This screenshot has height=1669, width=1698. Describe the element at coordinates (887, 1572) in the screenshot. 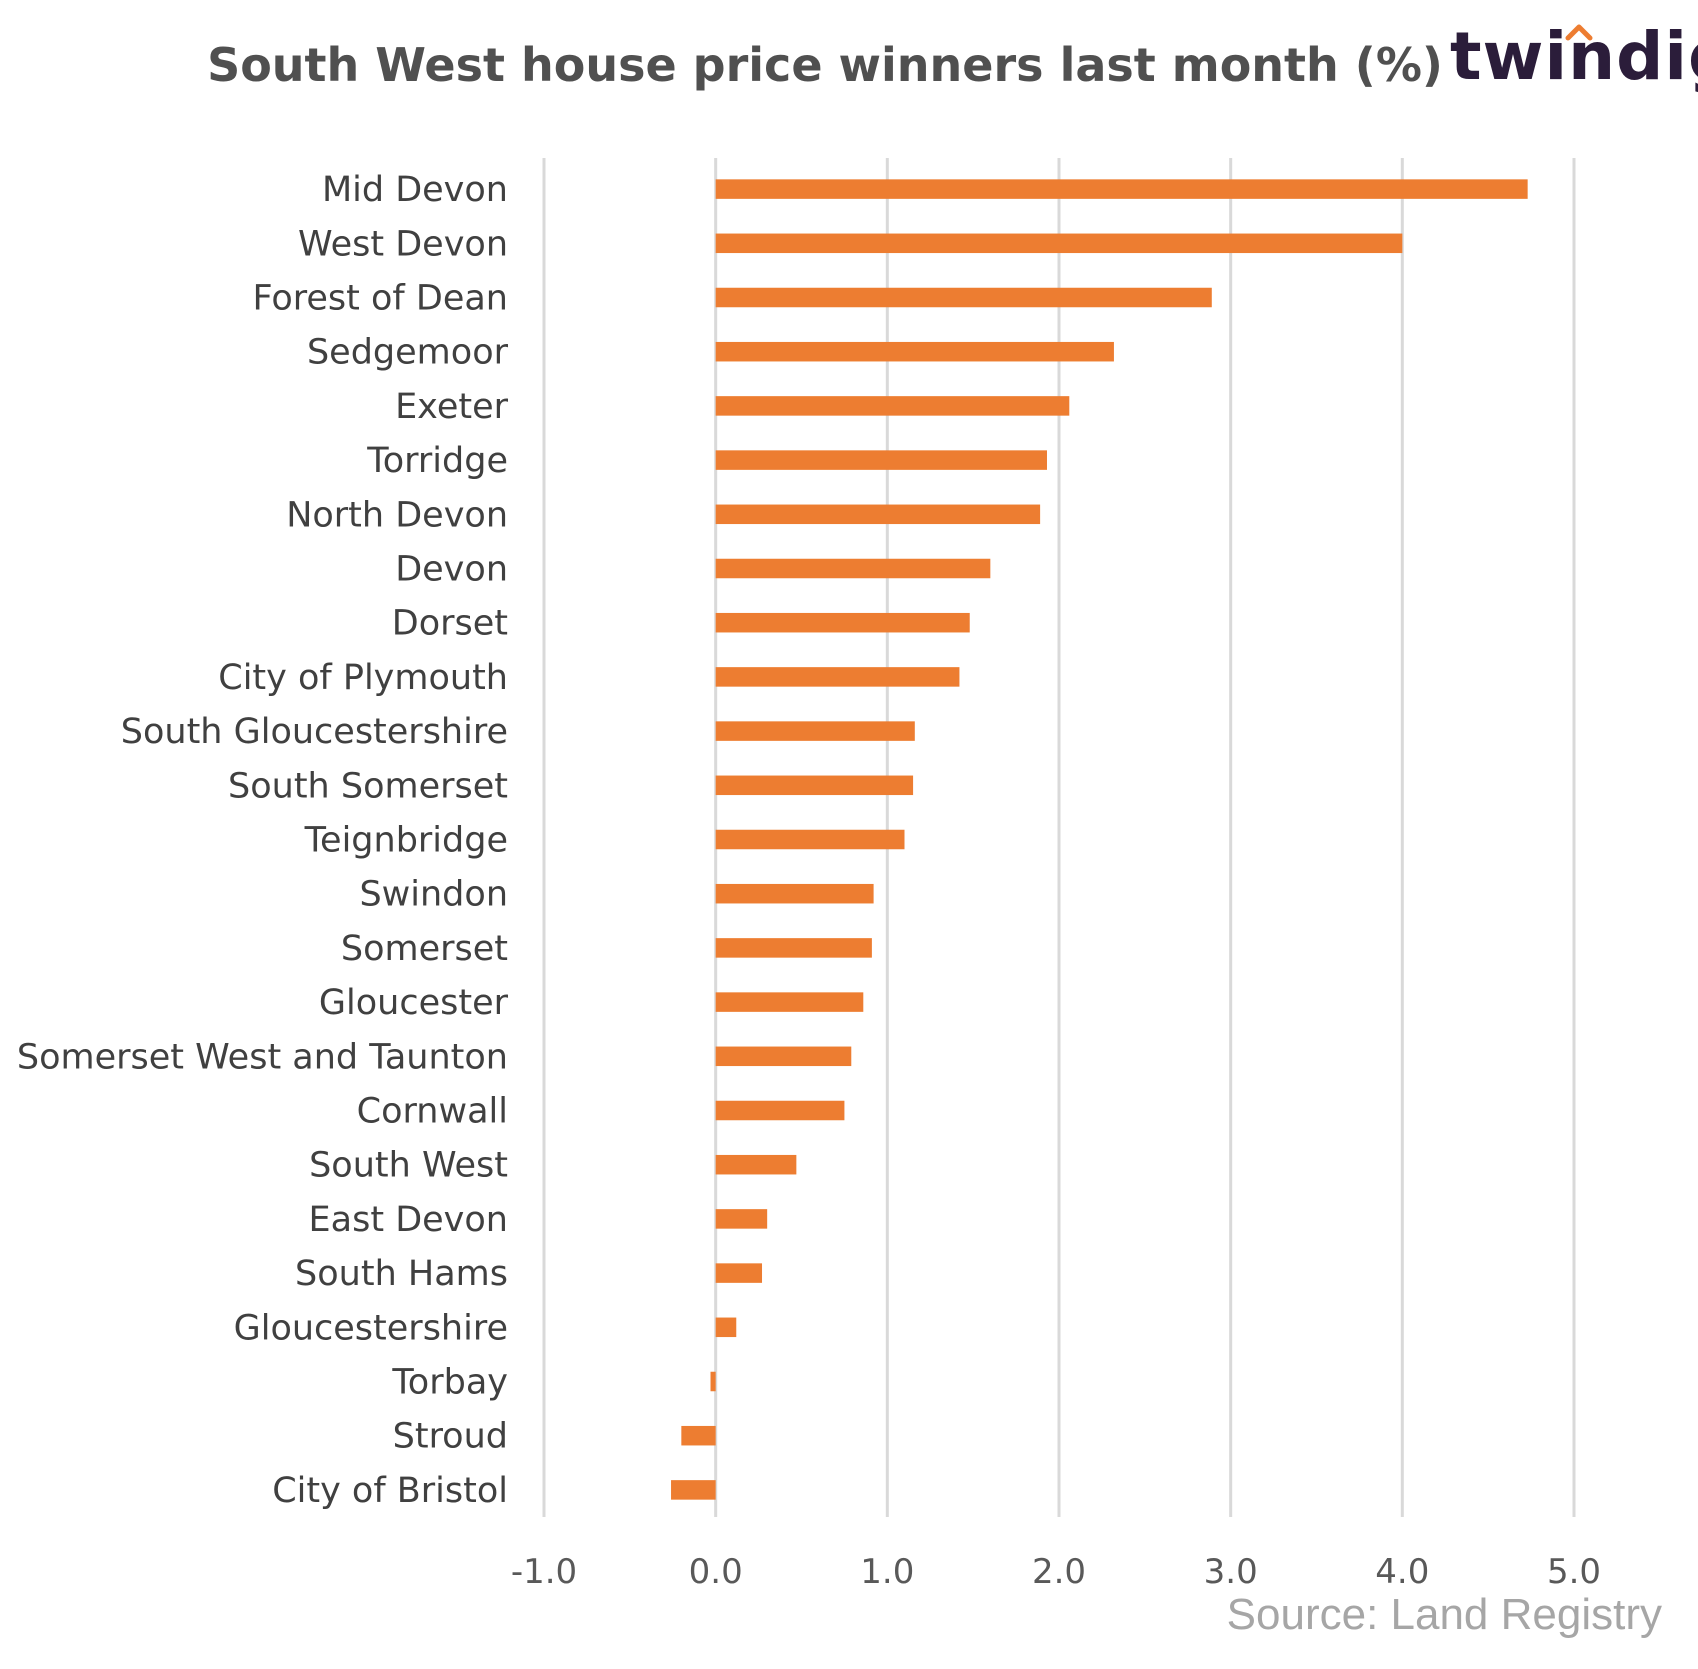

I see `x-tick-label: 1.0` at that location.